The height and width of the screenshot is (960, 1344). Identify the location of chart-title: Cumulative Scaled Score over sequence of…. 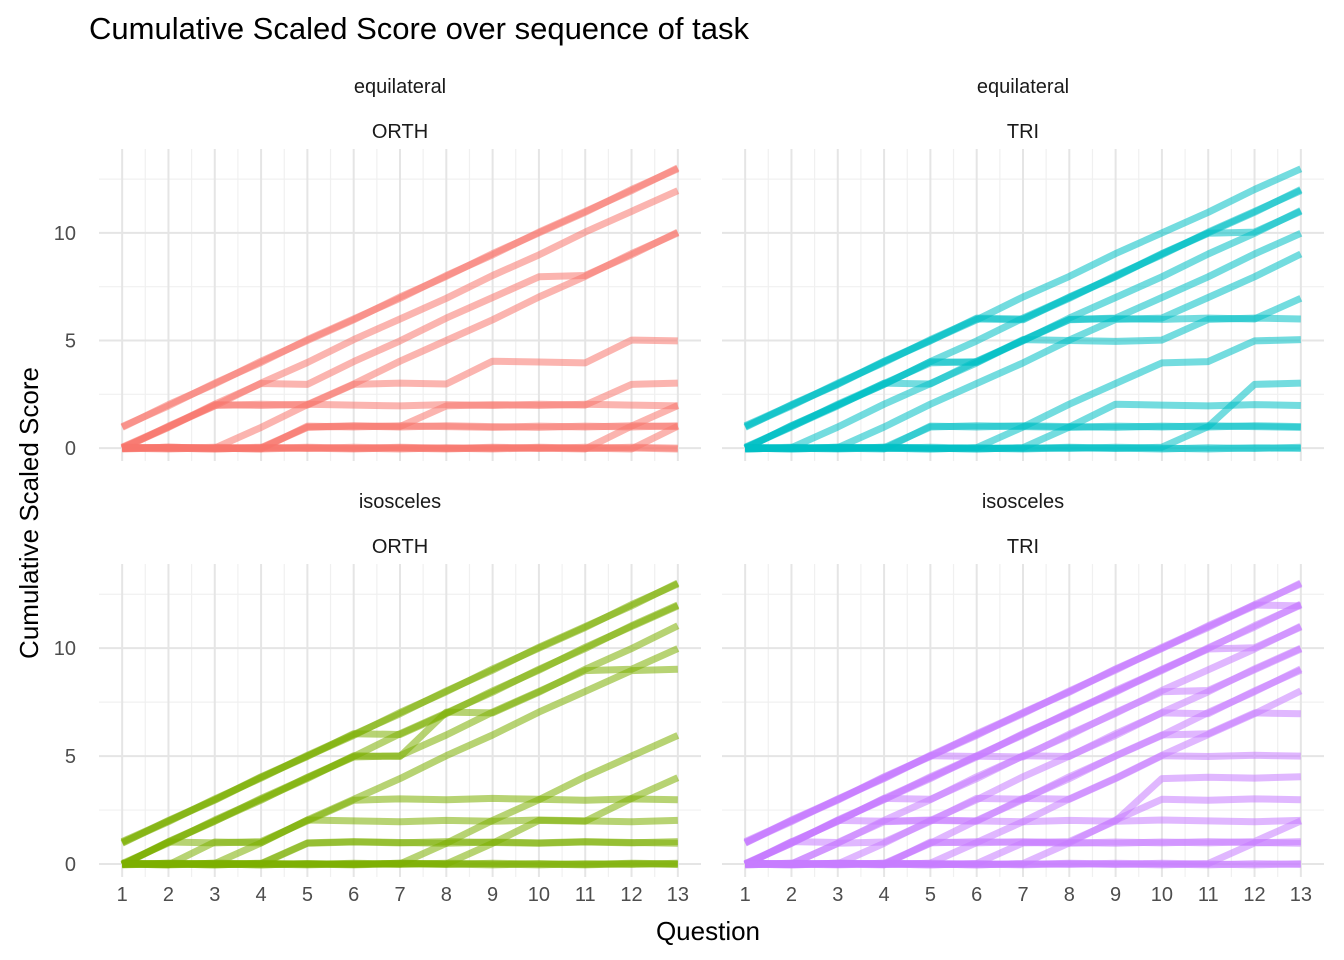
(419, 28).